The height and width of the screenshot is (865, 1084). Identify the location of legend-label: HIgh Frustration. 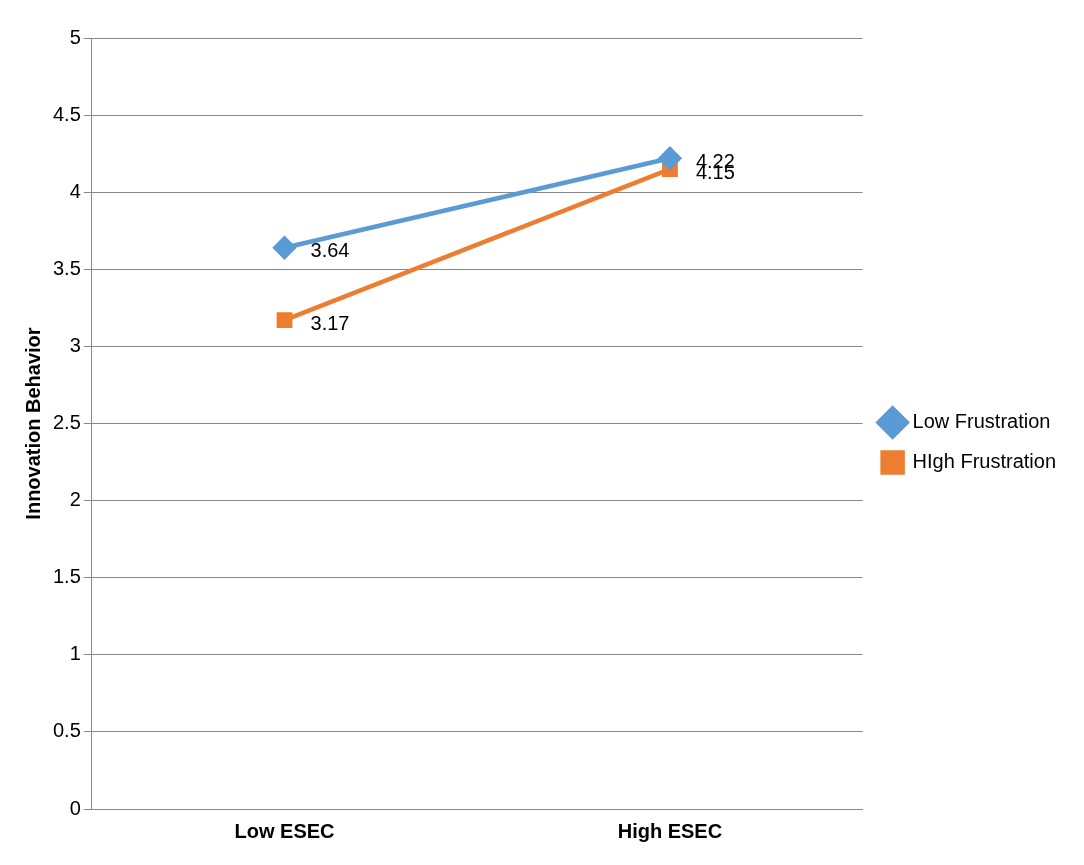
(984, 461).